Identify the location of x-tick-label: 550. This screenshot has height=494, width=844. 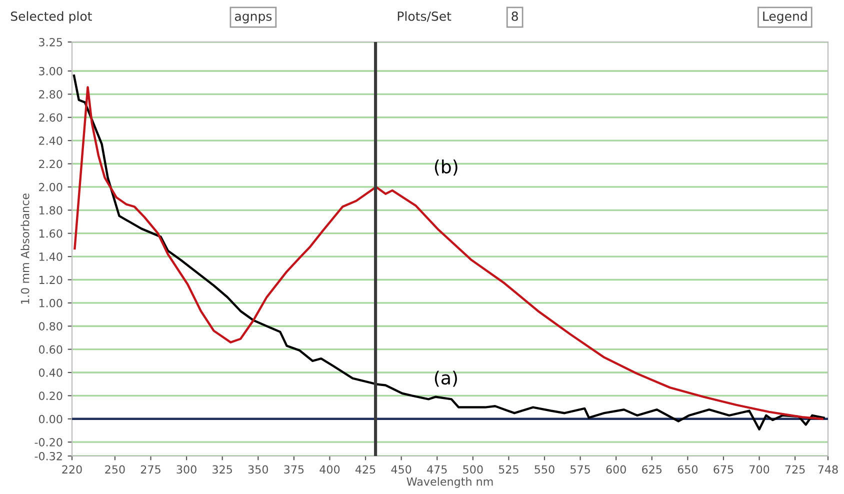
(544, 469).